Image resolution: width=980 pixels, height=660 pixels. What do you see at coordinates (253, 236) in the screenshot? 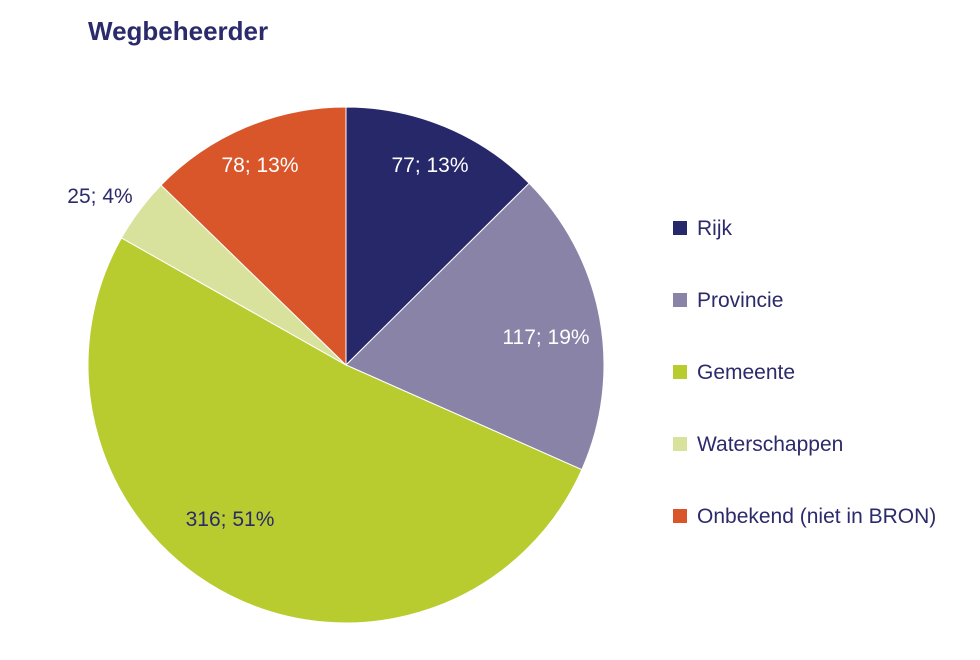
I see `pie-slice-onbekend-niet-in-bron` at bounding box center [253, 236].